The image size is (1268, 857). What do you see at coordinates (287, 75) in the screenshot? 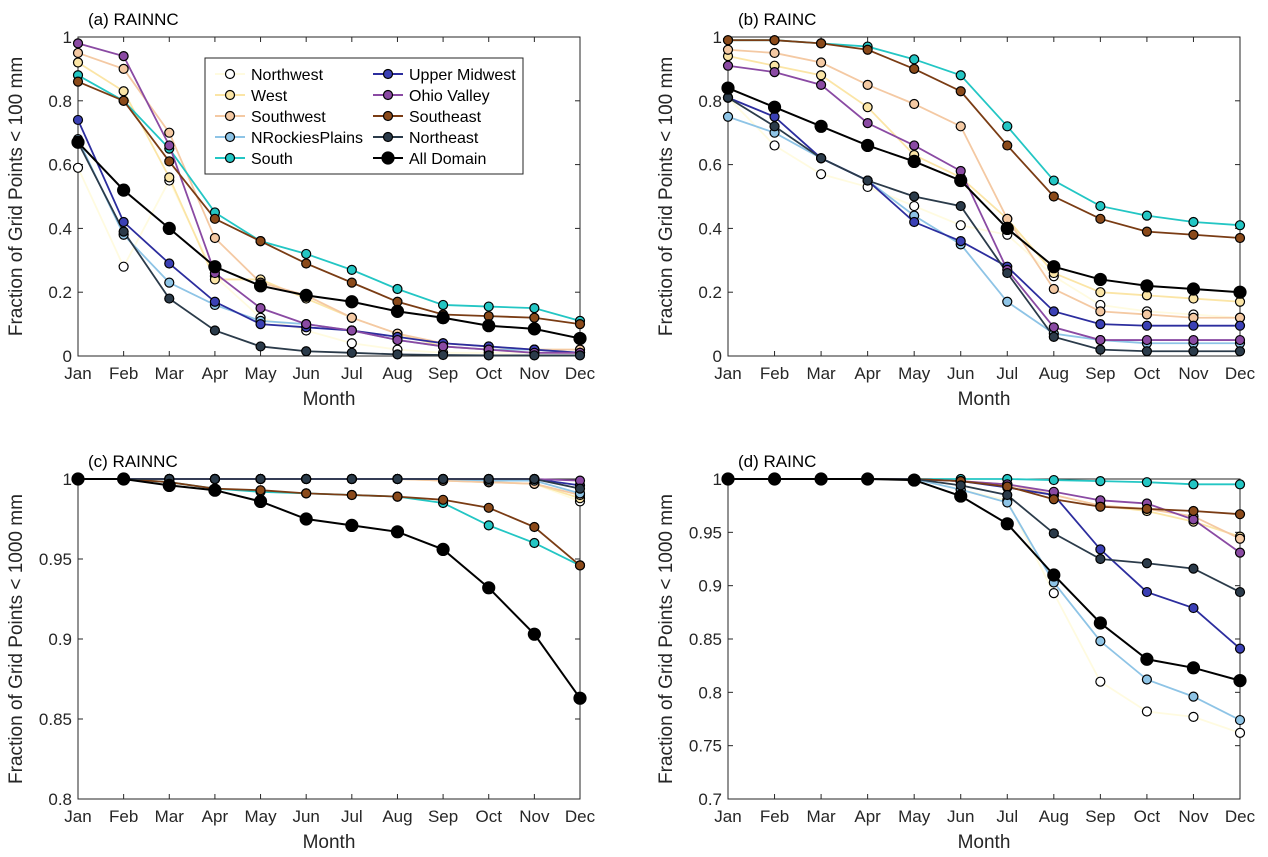
I see `legend-label: Northwest` at bounding box center [287, 75].